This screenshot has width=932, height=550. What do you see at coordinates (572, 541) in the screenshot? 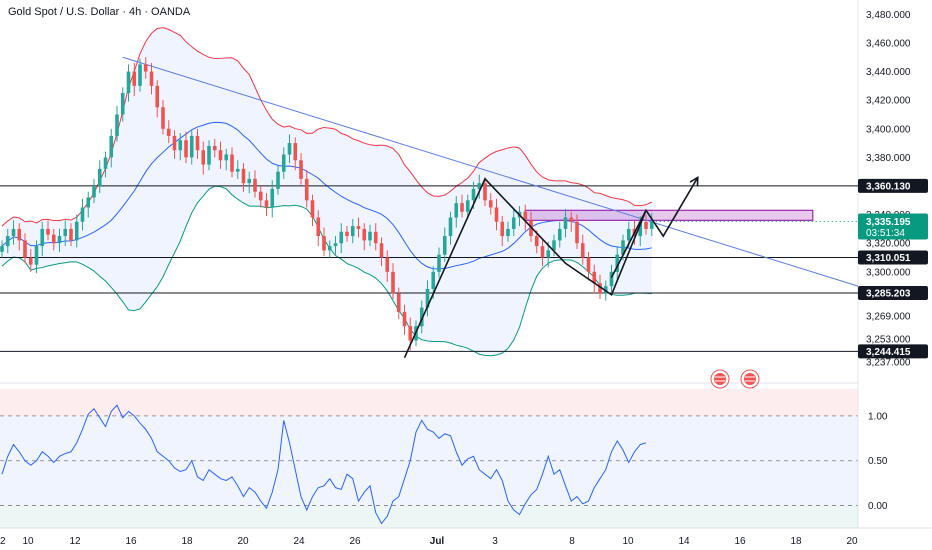
I see `date-tick-label: 8` at bounding box center [572, 541].